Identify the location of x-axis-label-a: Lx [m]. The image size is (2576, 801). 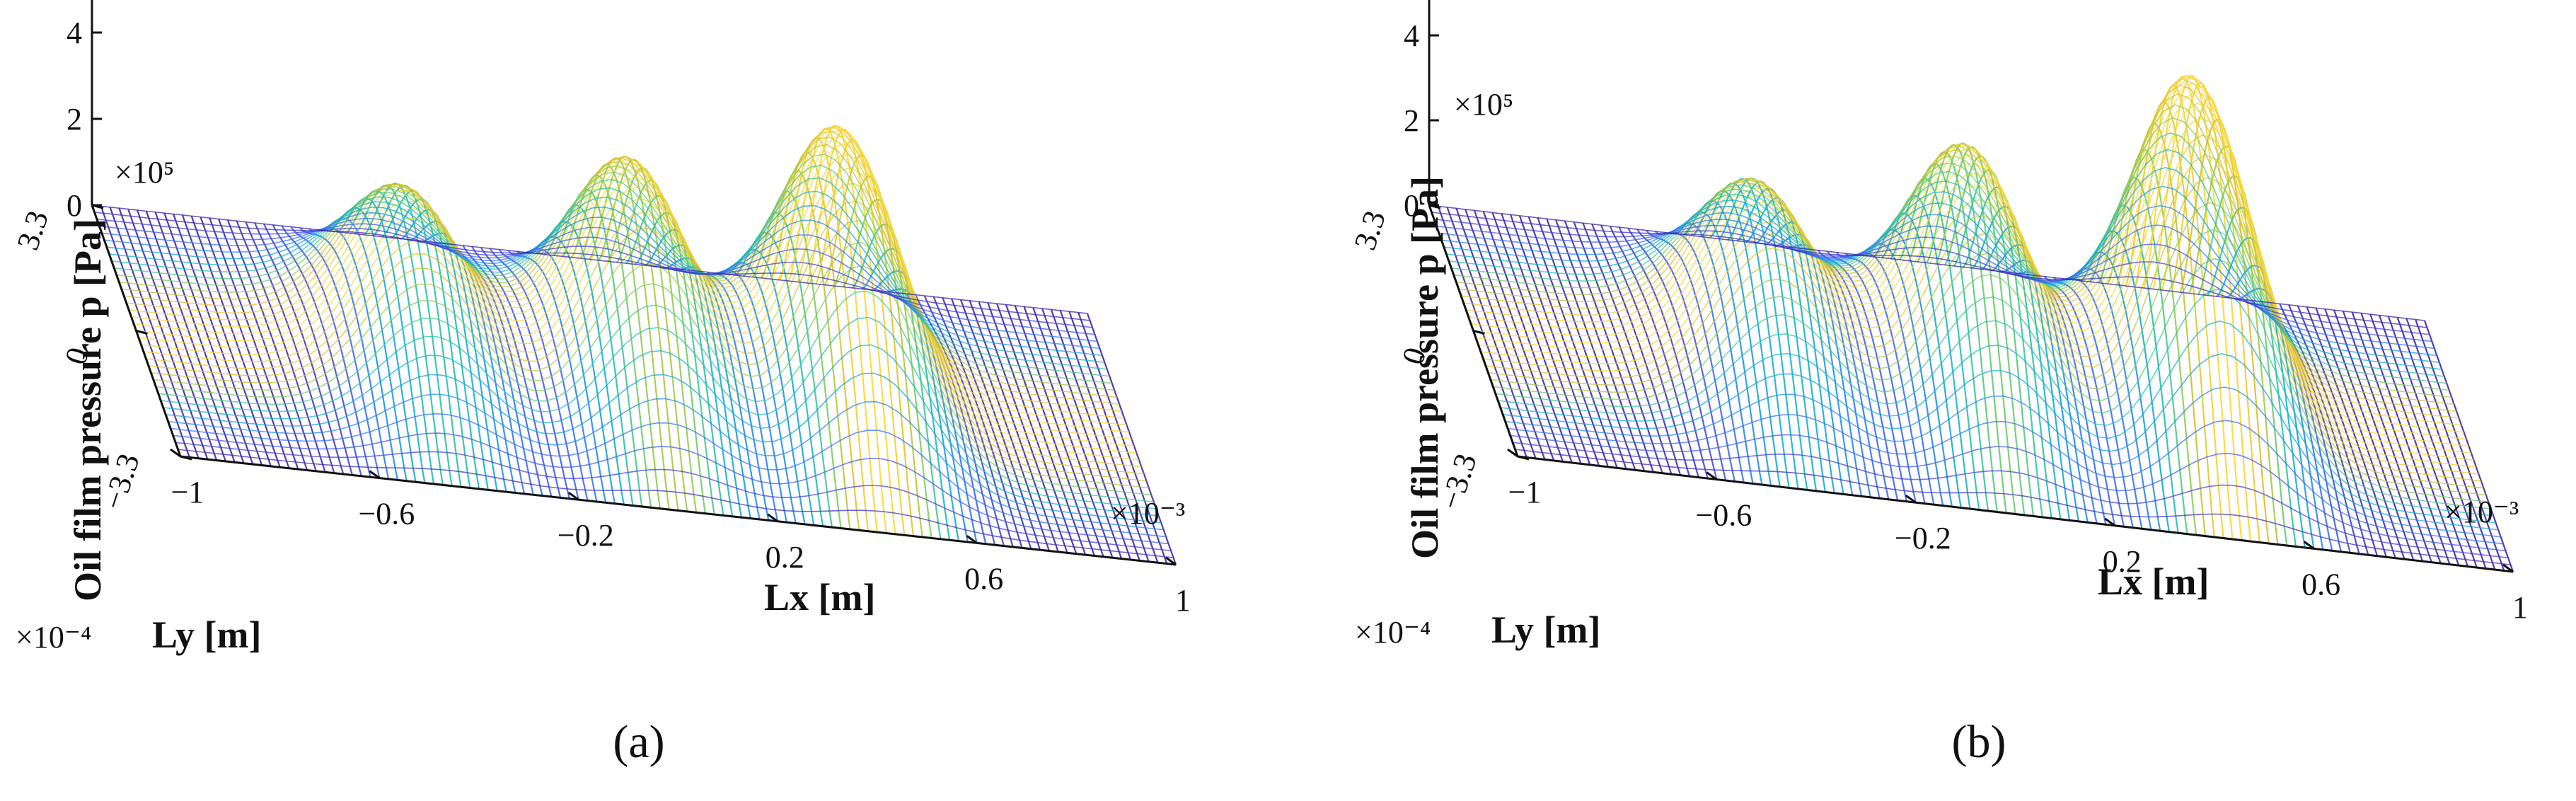
(819, 597).